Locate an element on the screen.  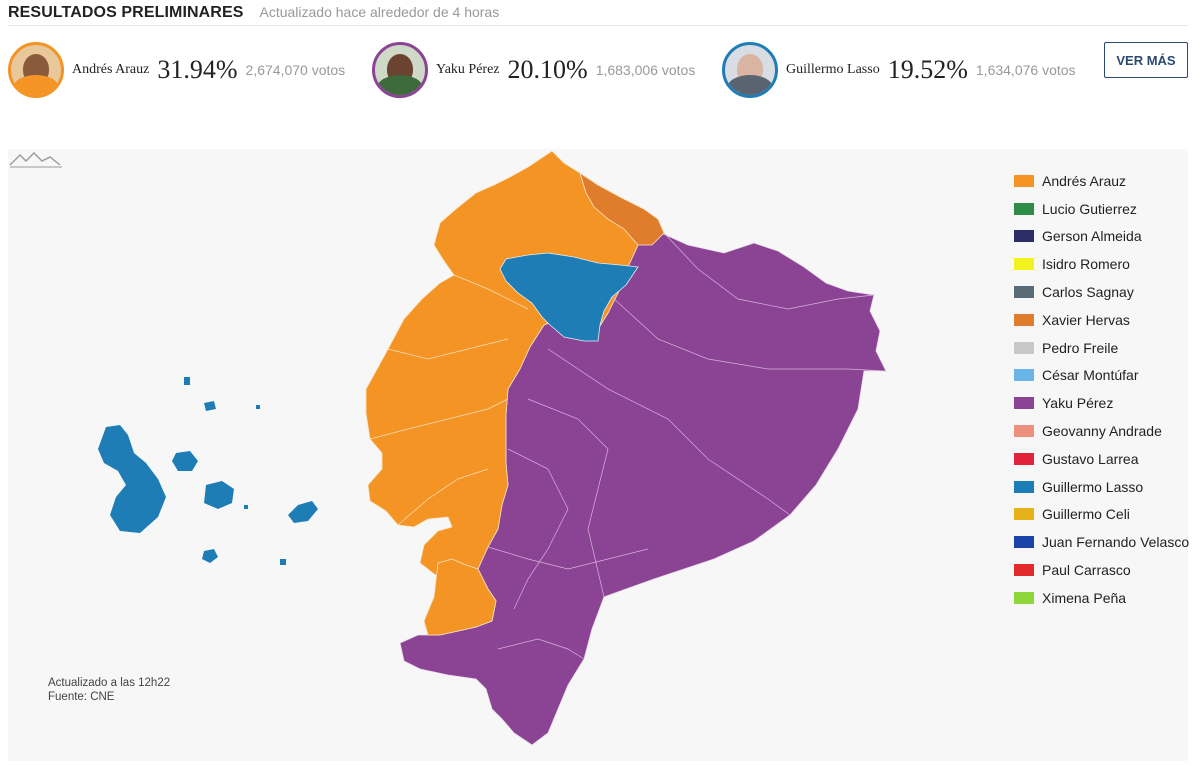
source-note: Fuente: CNE is located at coordinates (81, 697).